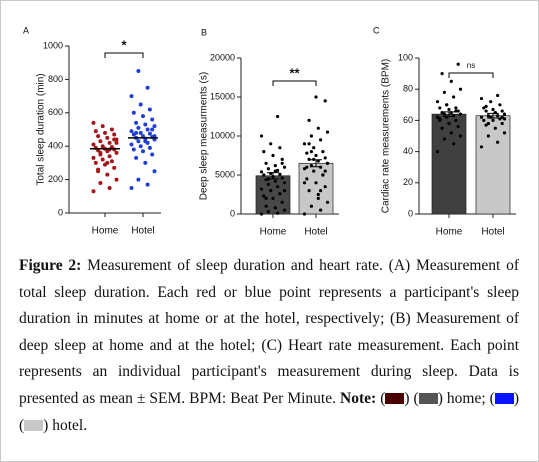 This screenshot has width=539, height=462. I want to click on y-axis-label: Deep sleep measurments (s), so click(204, 136).